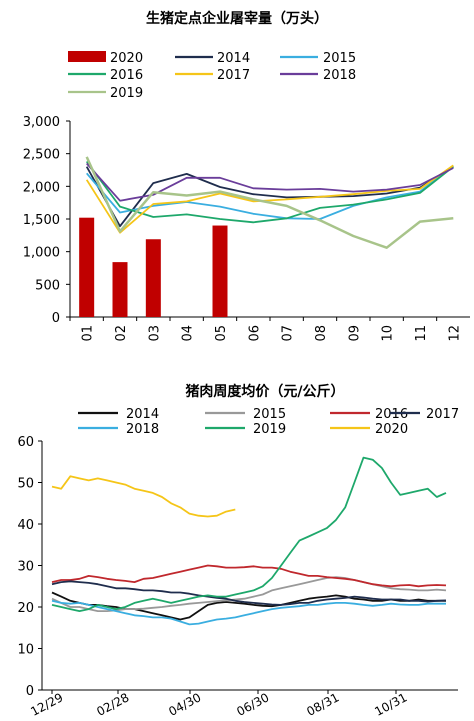  Describe the element at coordinates (25, 484) in the screenshot. I see `chart2-y-tick-label: 50` at that location.